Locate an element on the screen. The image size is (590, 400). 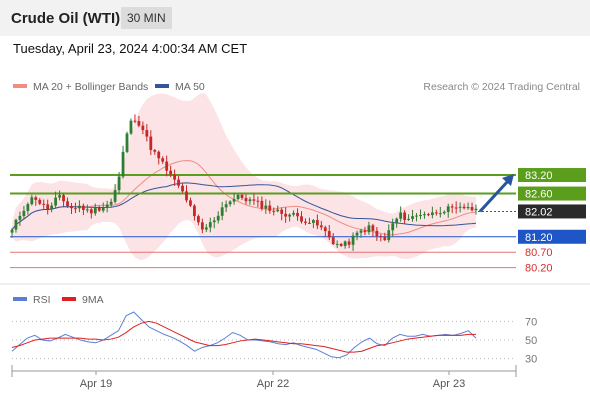
x-axis-tick-label: Apr 23 is located at coordinates (449, 384).